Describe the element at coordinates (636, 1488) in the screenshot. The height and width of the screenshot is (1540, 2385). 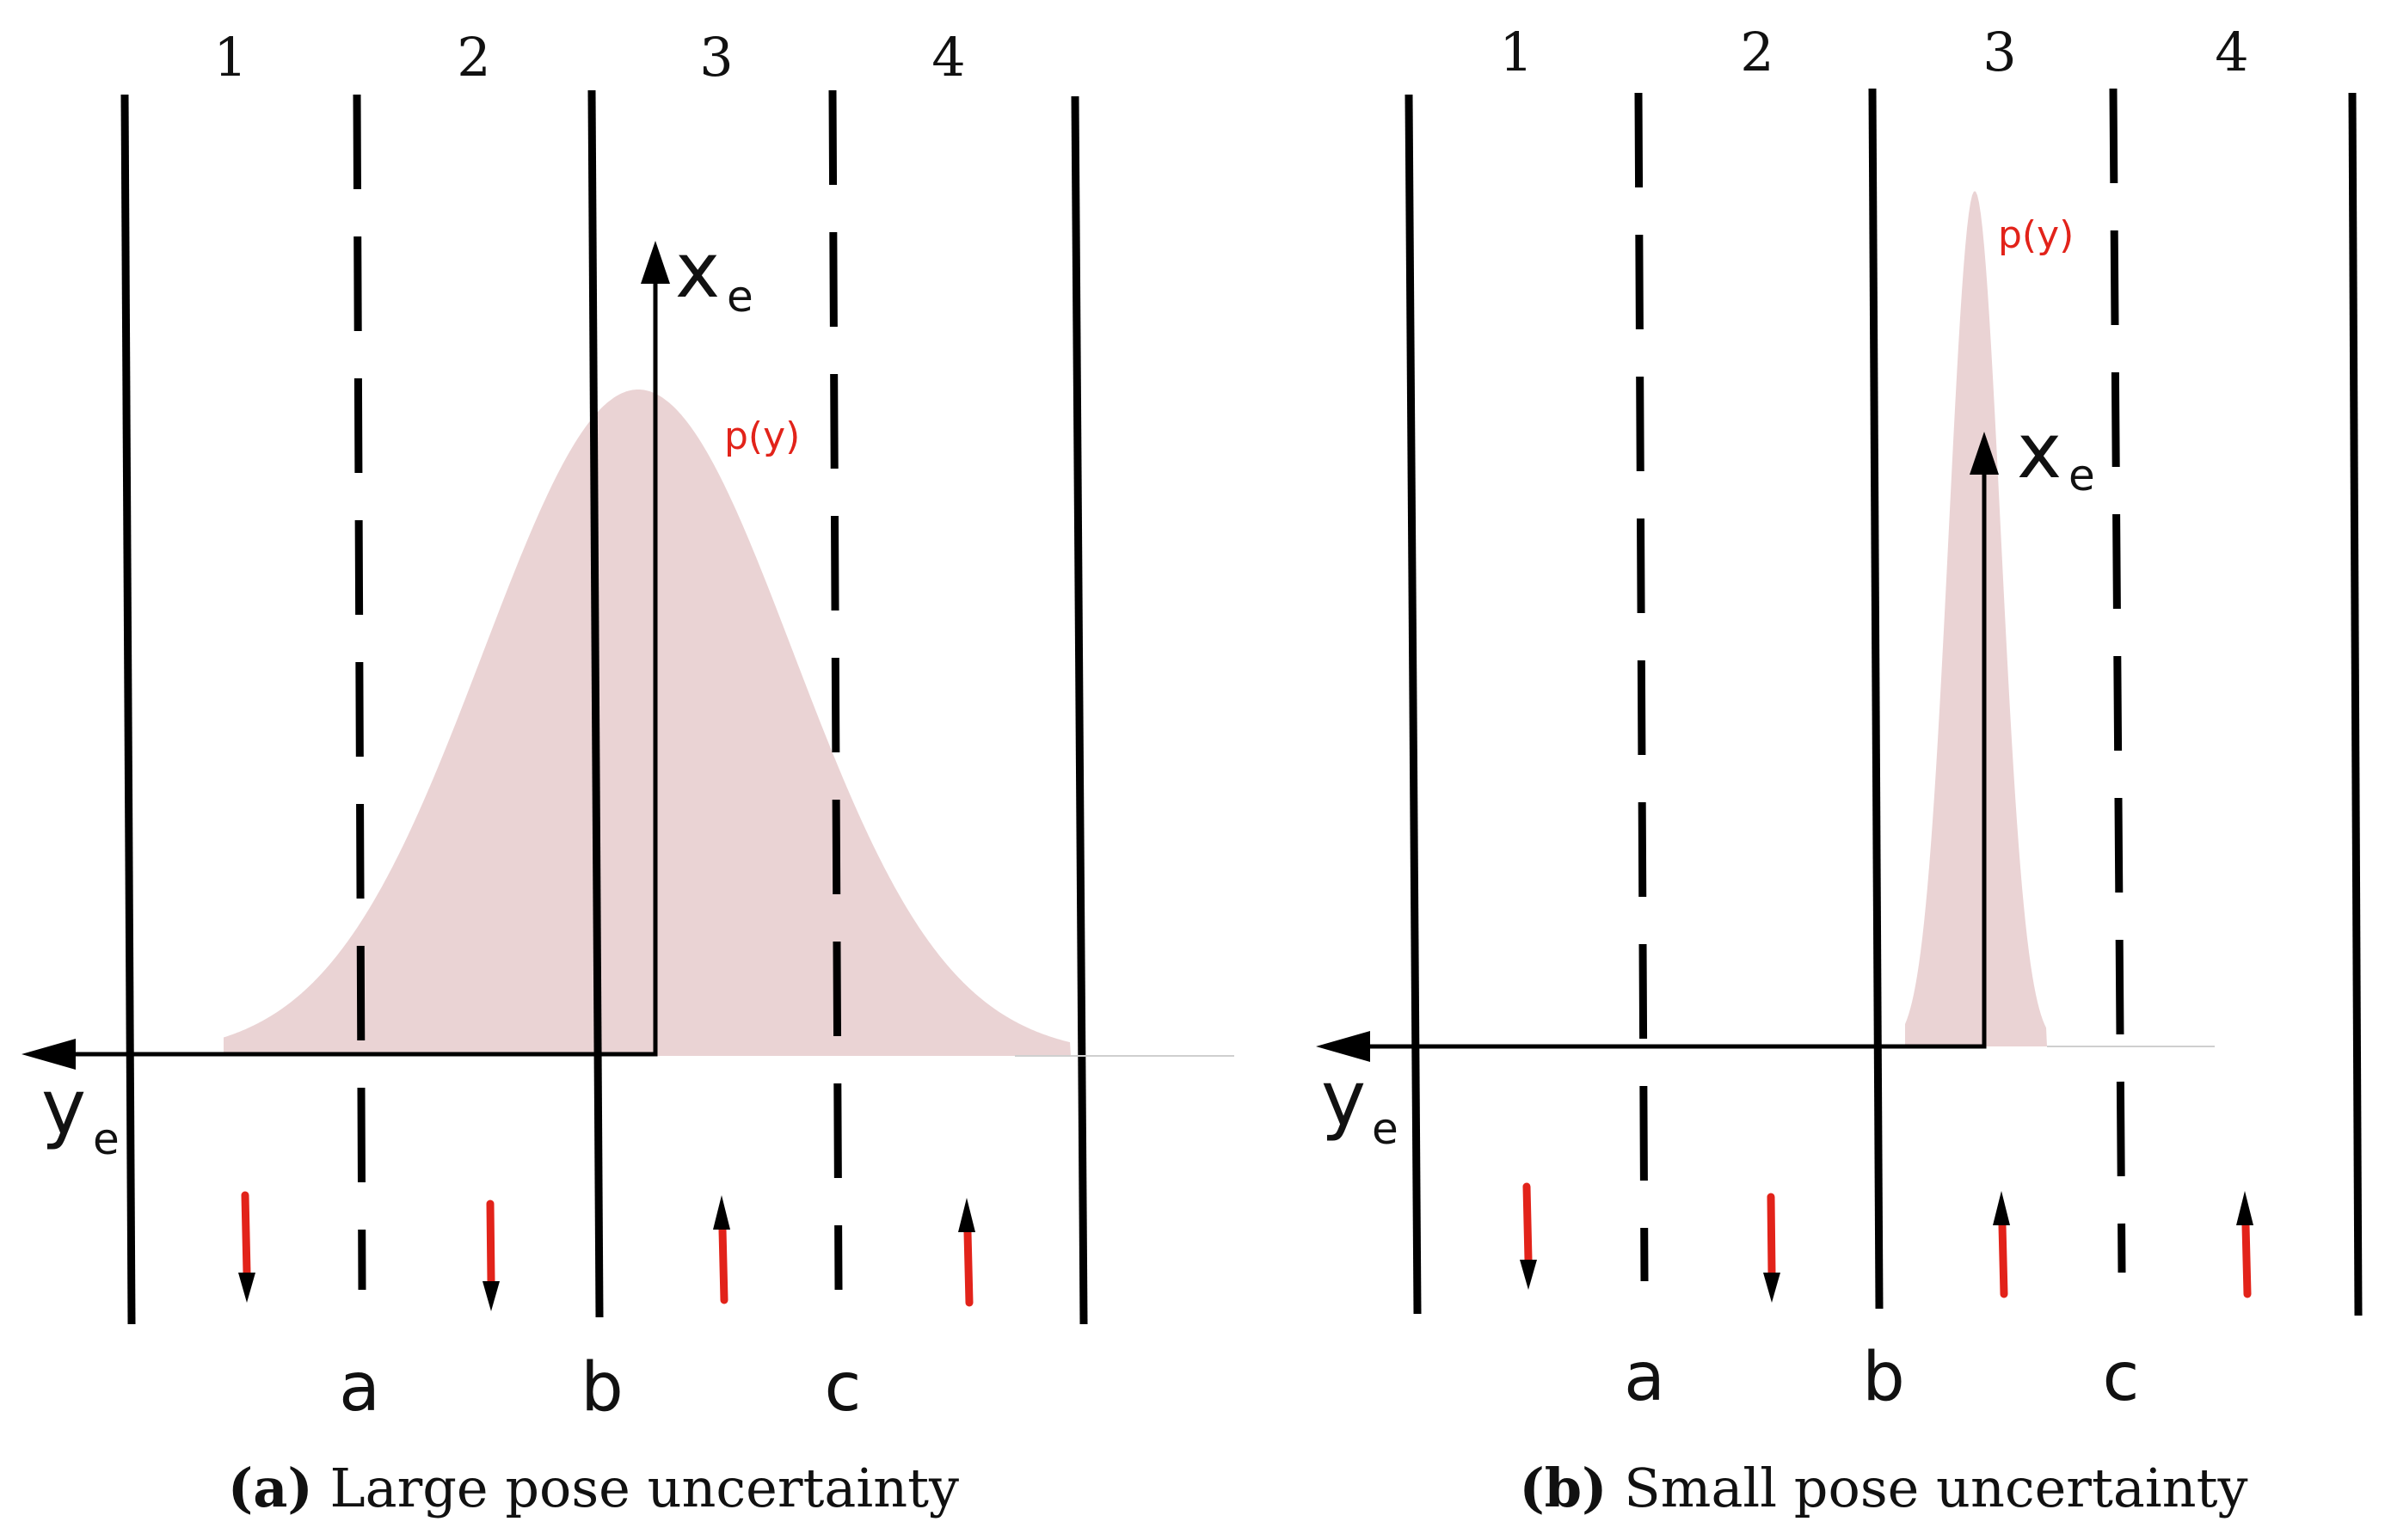
I see `caption-a-text: Large pose uncertainty` at that location.